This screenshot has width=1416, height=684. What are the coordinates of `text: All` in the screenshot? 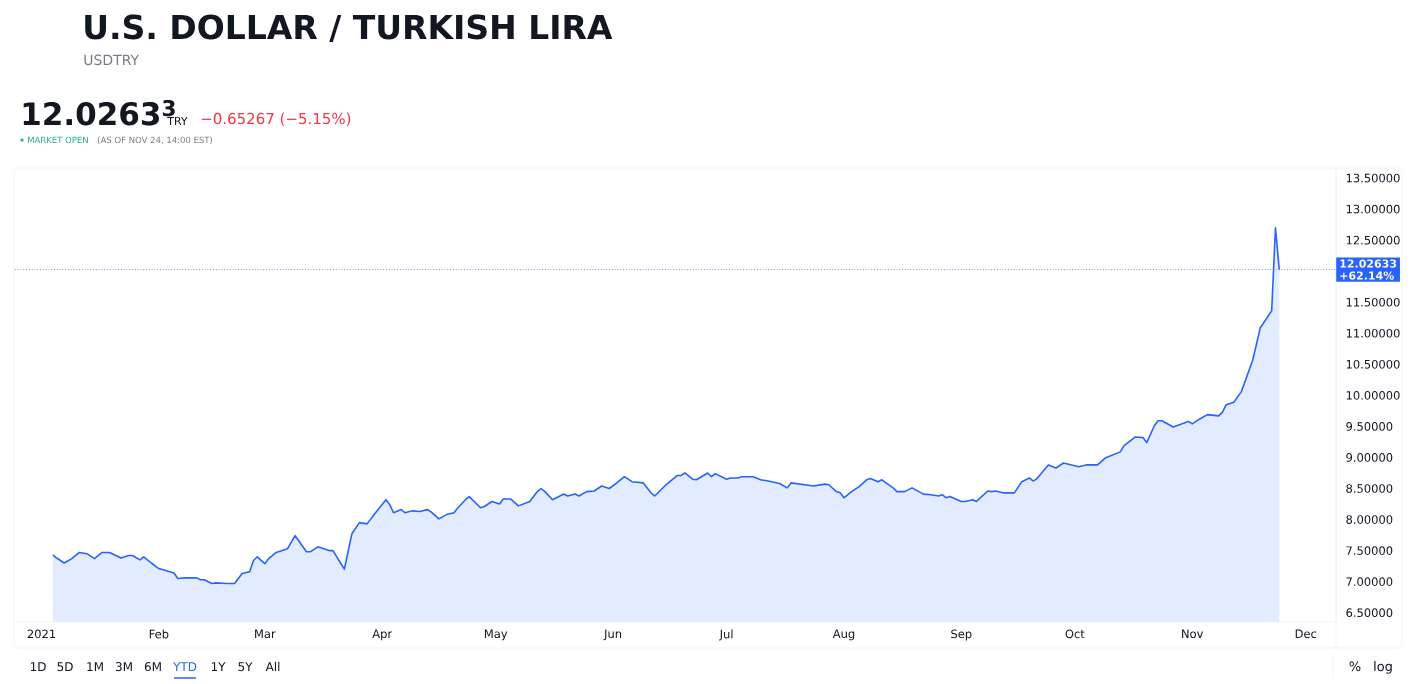 It's located at (272, 666).